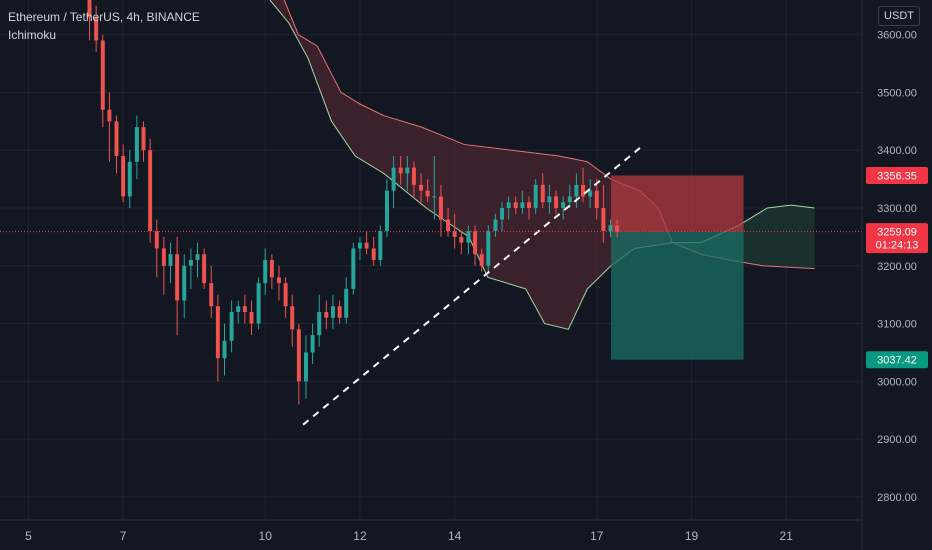 The height and width of the screenshot is (550, 932). I want to click on y-tick-label: 3400.00, so click(897, 151).